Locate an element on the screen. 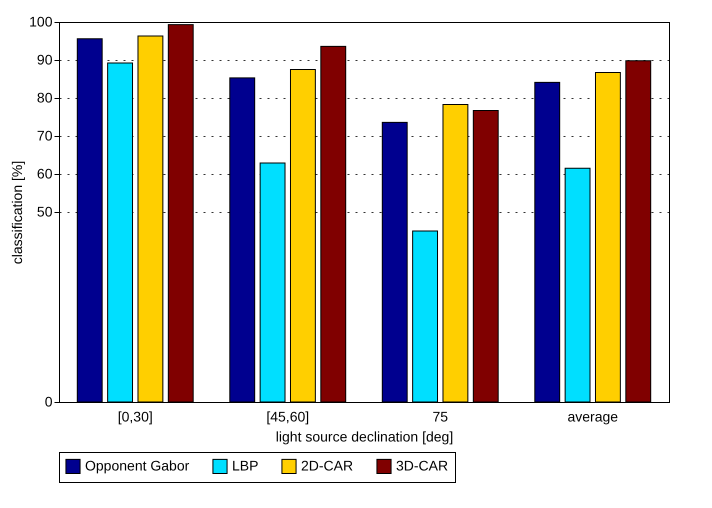 The width and height of the screenshot is (712, 508). y-tick-label: 60 is located at coordinates (44, 174).